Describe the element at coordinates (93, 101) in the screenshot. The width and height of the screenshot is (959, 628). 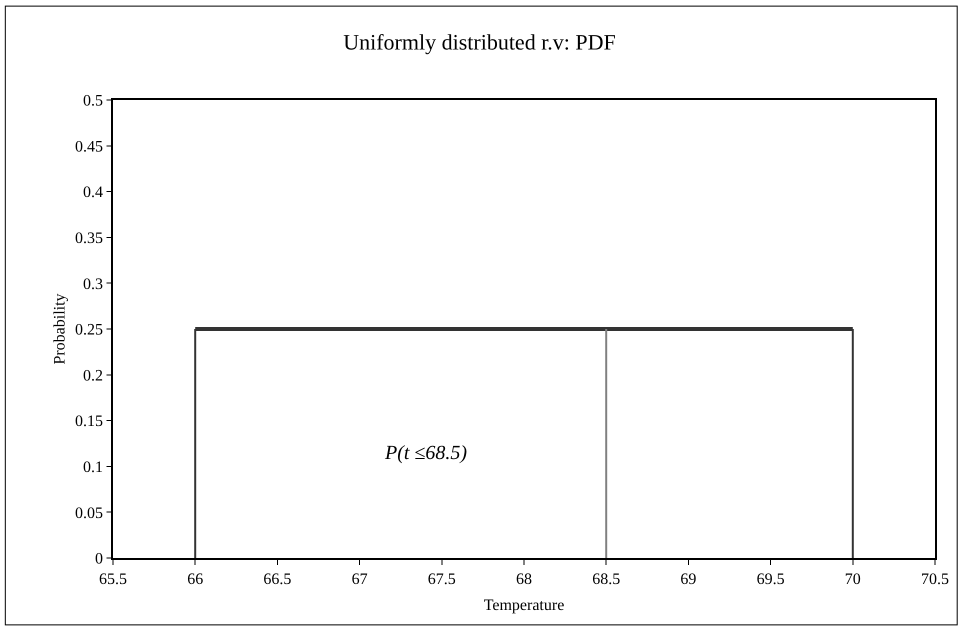
I see `y-tick-label: 0.5` at that location.